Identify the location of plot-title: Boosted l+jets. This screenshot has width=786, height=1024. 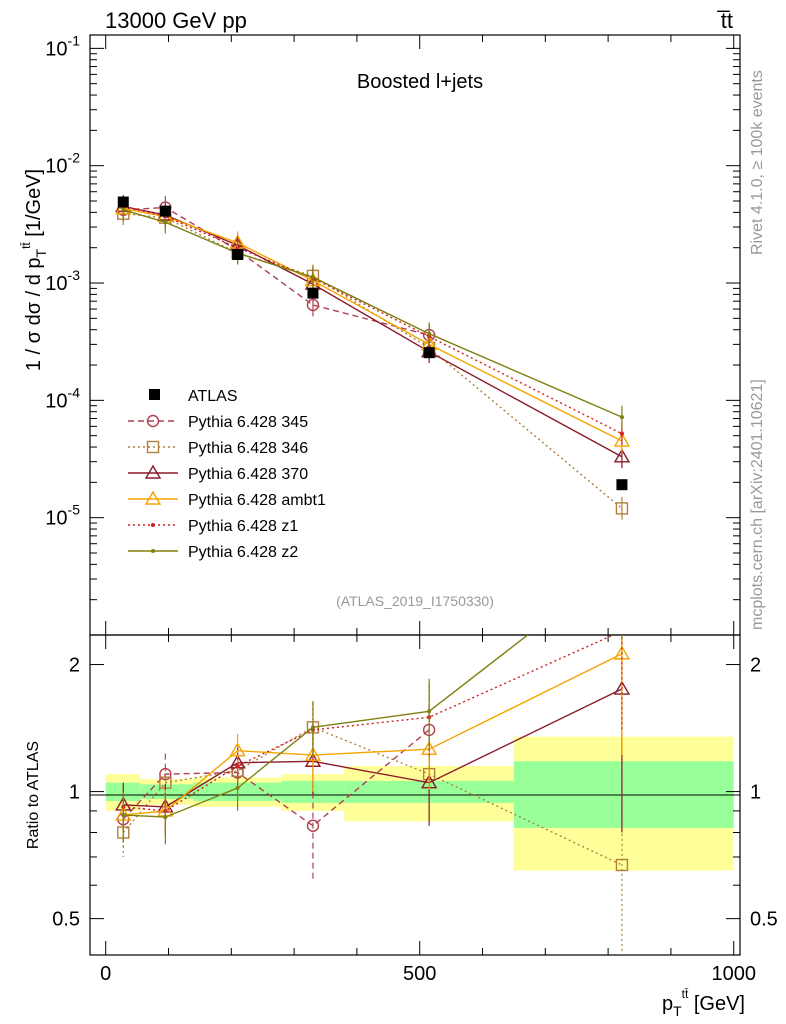
(420, 82).